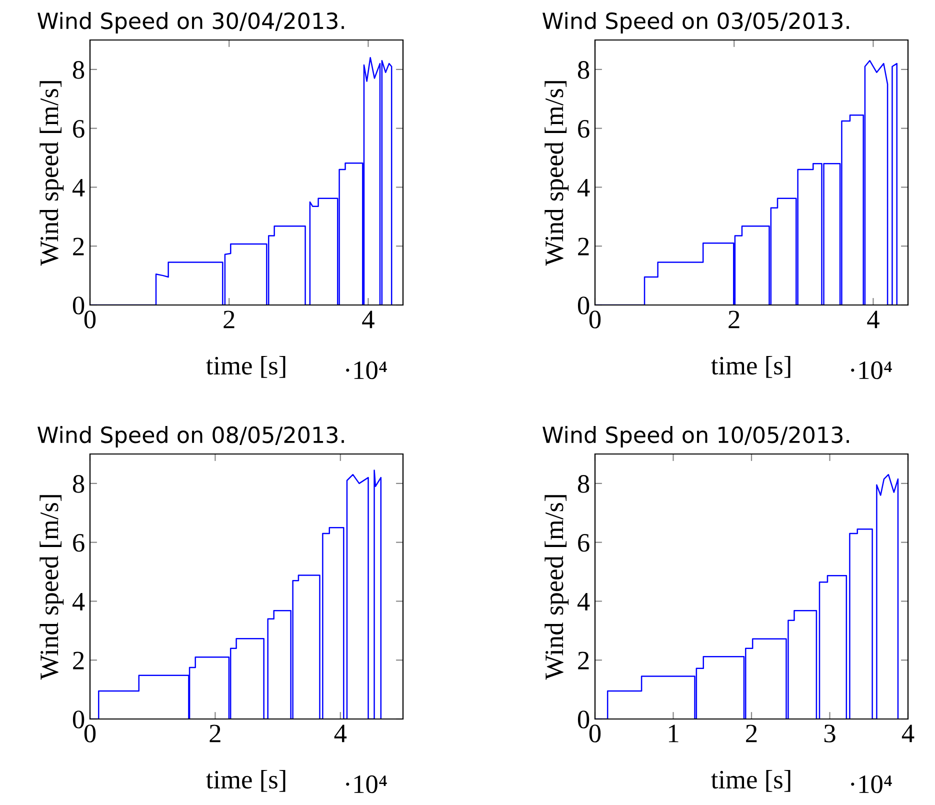  What do you see at coordinates (191, 23) in the screenshot?
I see `chart-title: Wind Speed on 30/04/2013.` at bounding box center [191, 23].